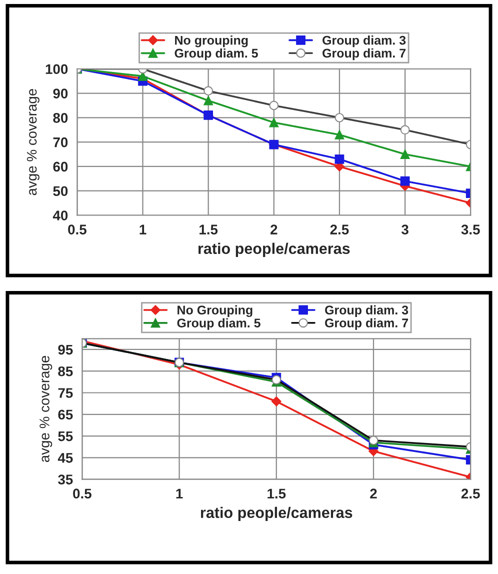 The height and width of the screenshot is (574, 498). What do you see at coordinates (211, 42) in the screenshot?
I see `legend-label: No grouping` at bounding box center [211, 42].